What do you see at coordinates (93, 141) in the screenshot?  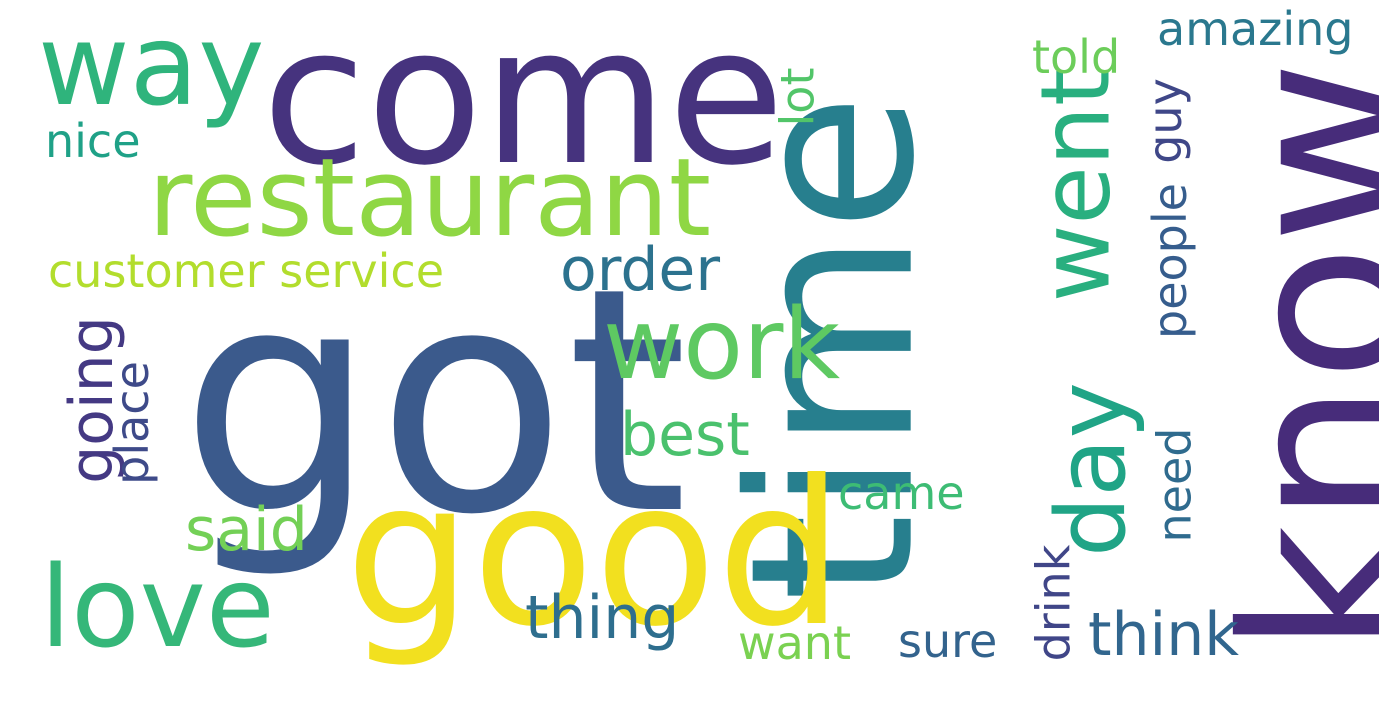 I see `word-nice: nice` at bounding box center [93, 141].